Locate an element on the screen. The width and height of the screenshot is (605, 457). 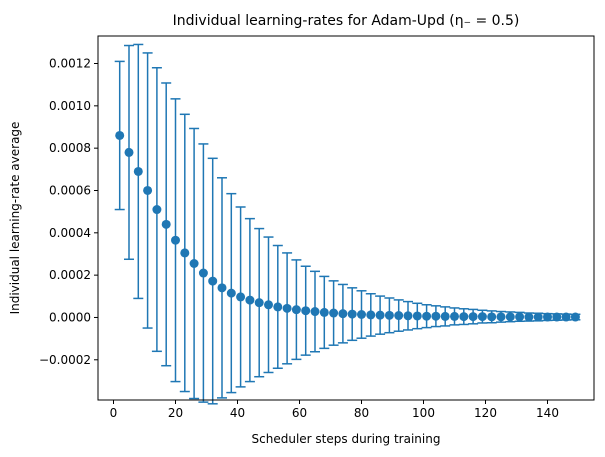
y-tick-label: 0.0004 is located at coordinates (70, 233).